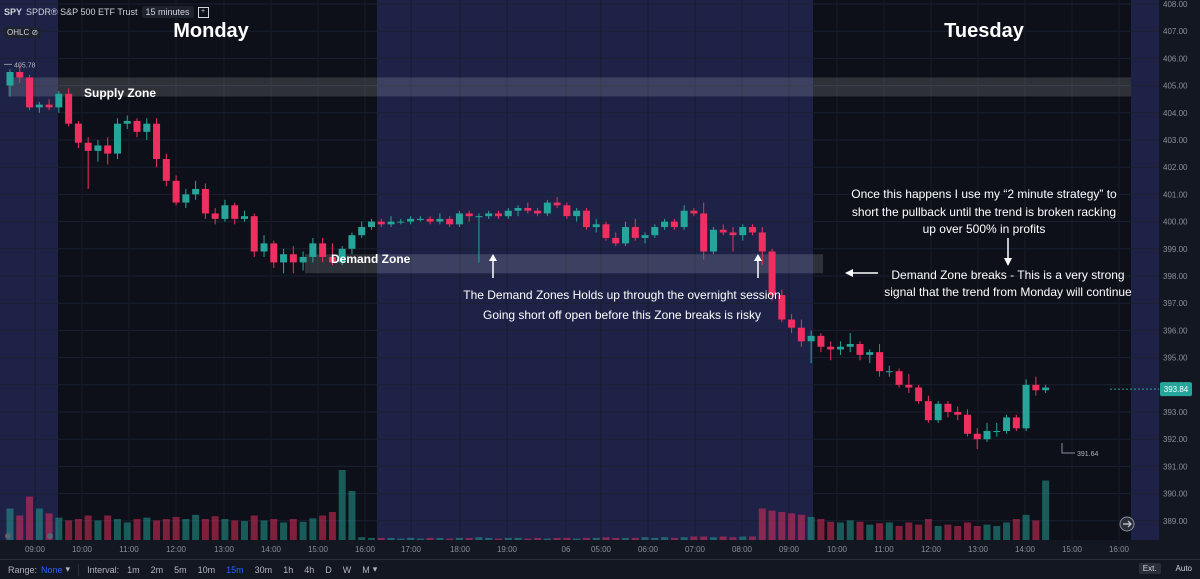 Image resolution: width=1200 pixels, height=579 pixels. Describe the element at coordinates (206, 569) in the screenshot. I see `interval-option: 10m` at that location.